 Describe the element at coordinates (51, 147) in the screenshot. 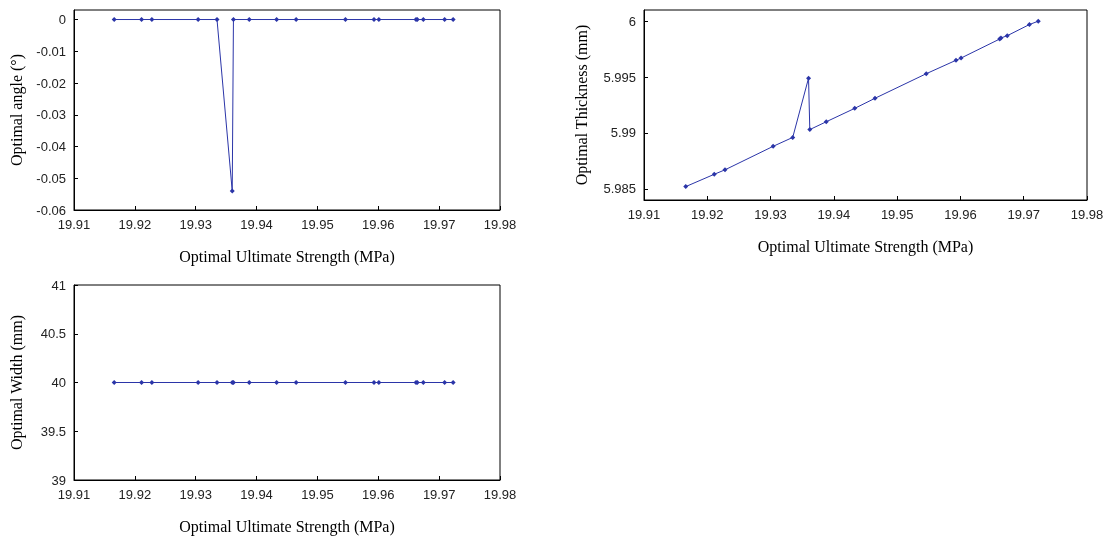

I see `y-tick-label: -0.04` at that location.